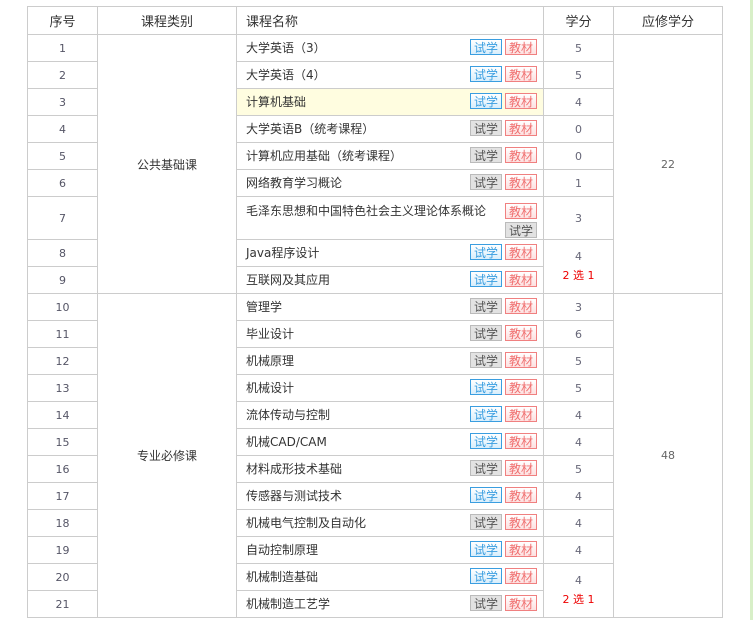  I want to click on course-name-cell: 机械CAD/CAM 试学 教材, so click(390, 442).